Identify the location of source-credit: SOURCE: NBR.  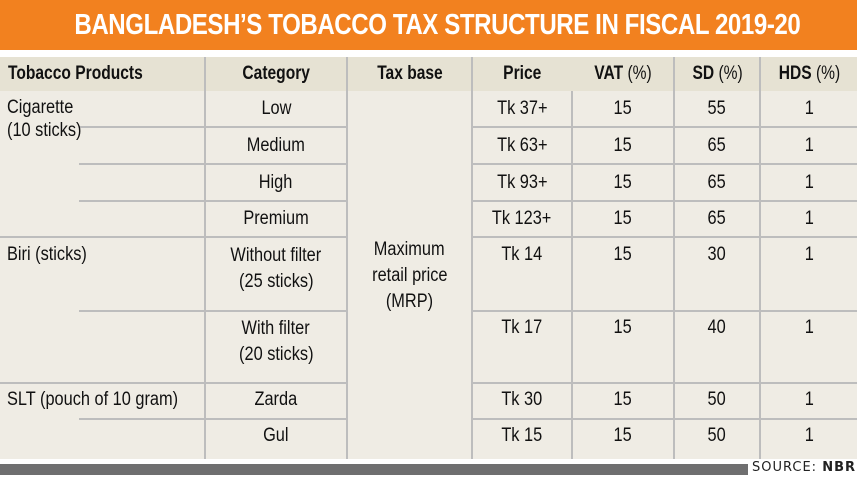
(804, 467).